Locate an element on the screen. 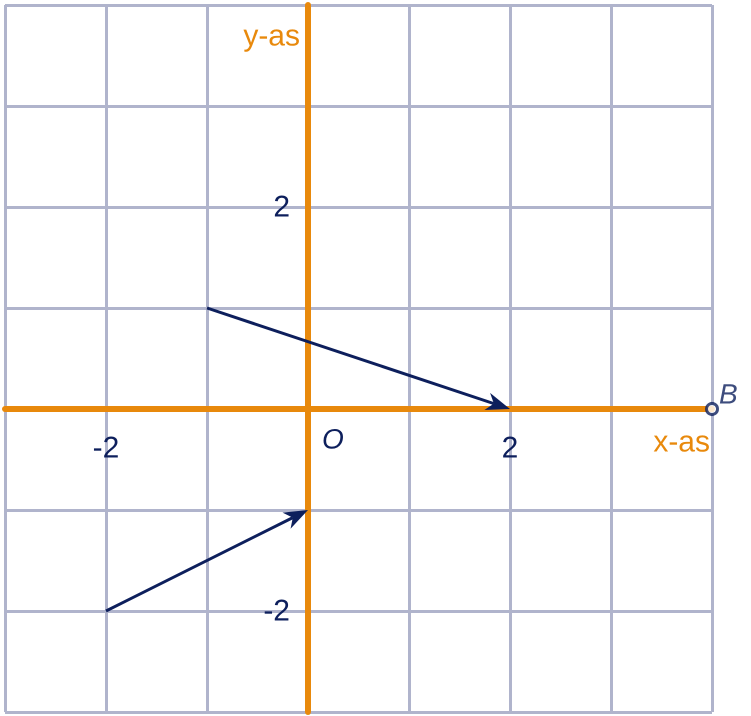 This screenshot has height=716, width=751. y-axis-title: y-as is located at coordinates (271, 36).